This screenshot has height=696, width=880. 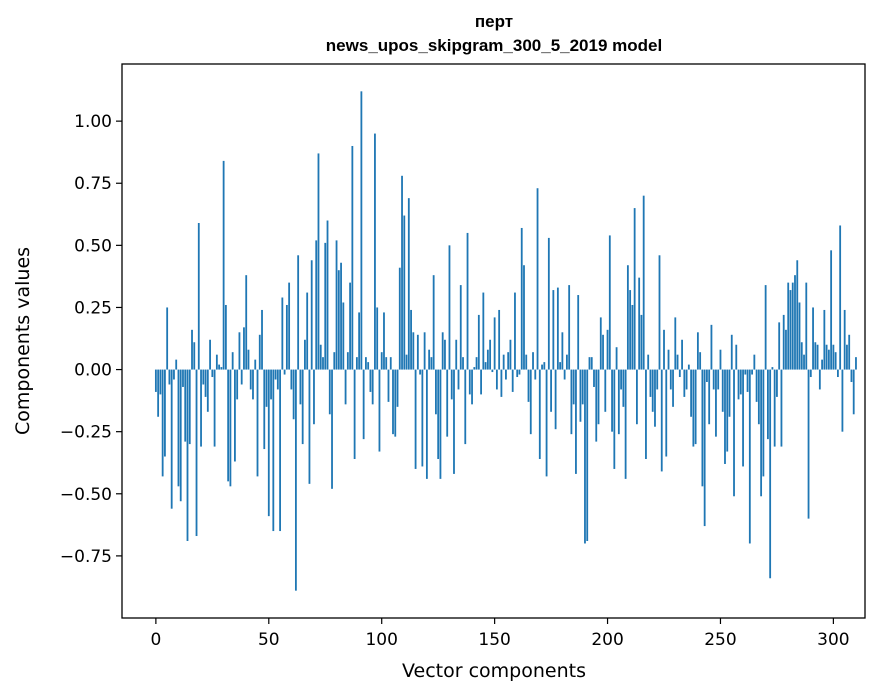 I want to click on x-tick-label: 100, so click(x=381, y=640).